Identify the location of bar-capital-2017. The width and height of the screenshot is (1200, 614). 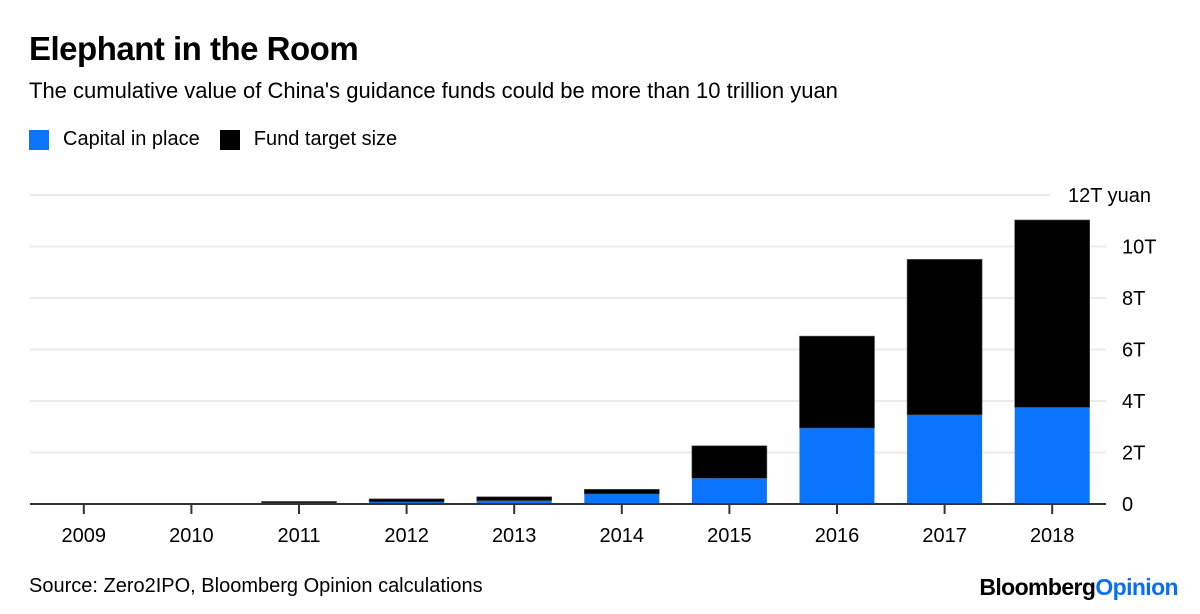
(945, 459).